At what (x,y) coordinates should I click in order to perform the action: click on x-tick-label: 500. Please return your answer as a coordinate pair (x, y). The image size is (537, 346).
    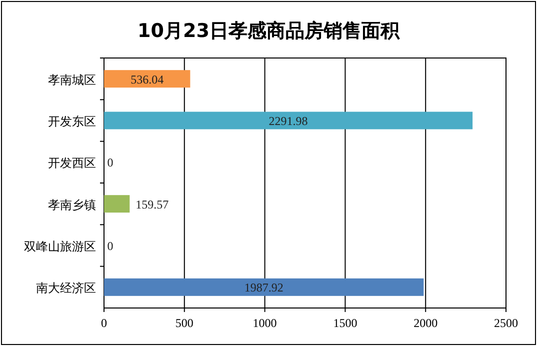
    Looking at the image, I should click on (184, 323).